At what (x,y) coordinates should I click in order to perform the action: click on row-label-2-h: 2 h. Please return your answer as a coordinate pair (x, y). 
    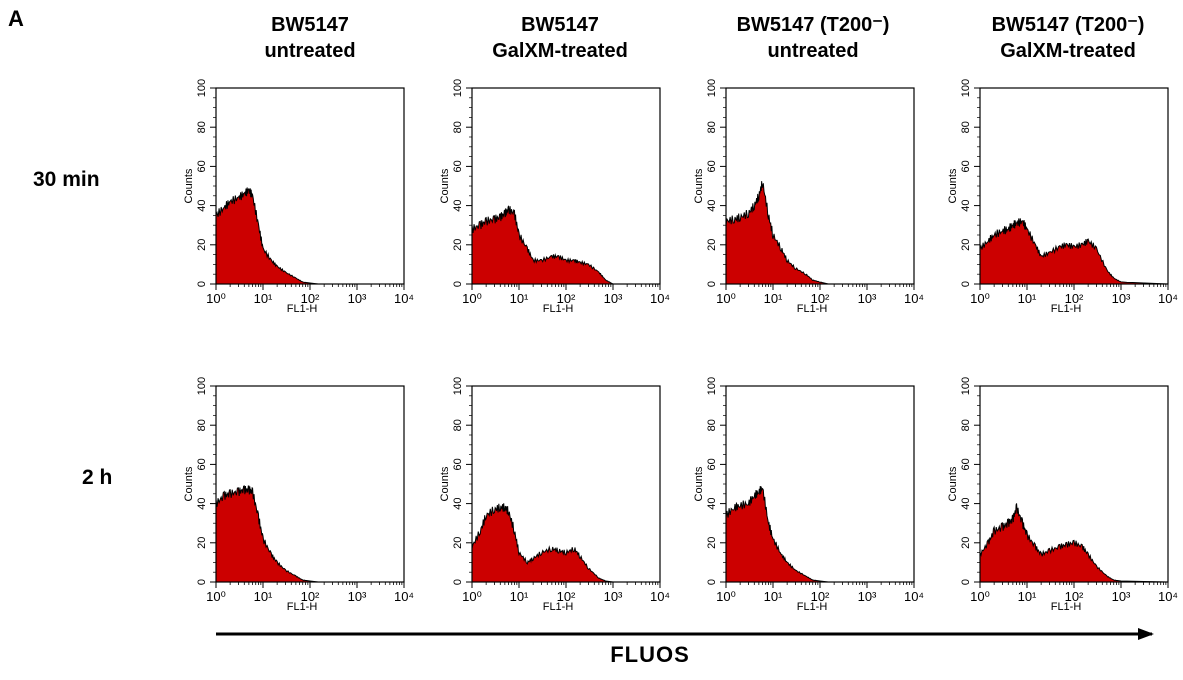
    Looking at the image, I should click on (97, 477).